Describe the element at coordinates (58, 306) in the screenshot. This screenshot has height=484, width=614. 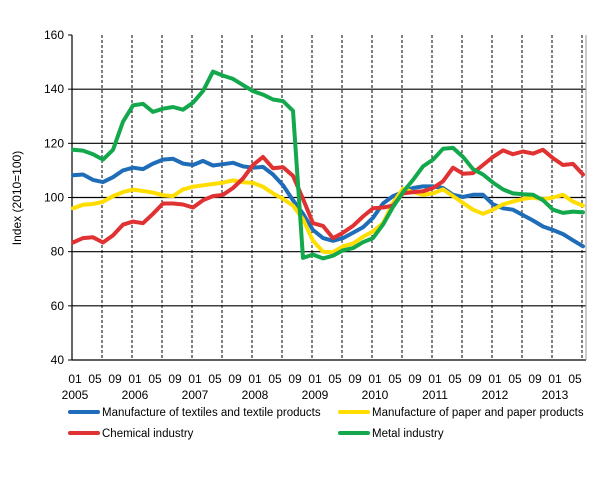
I see `y-tick-label: 60` at that location.